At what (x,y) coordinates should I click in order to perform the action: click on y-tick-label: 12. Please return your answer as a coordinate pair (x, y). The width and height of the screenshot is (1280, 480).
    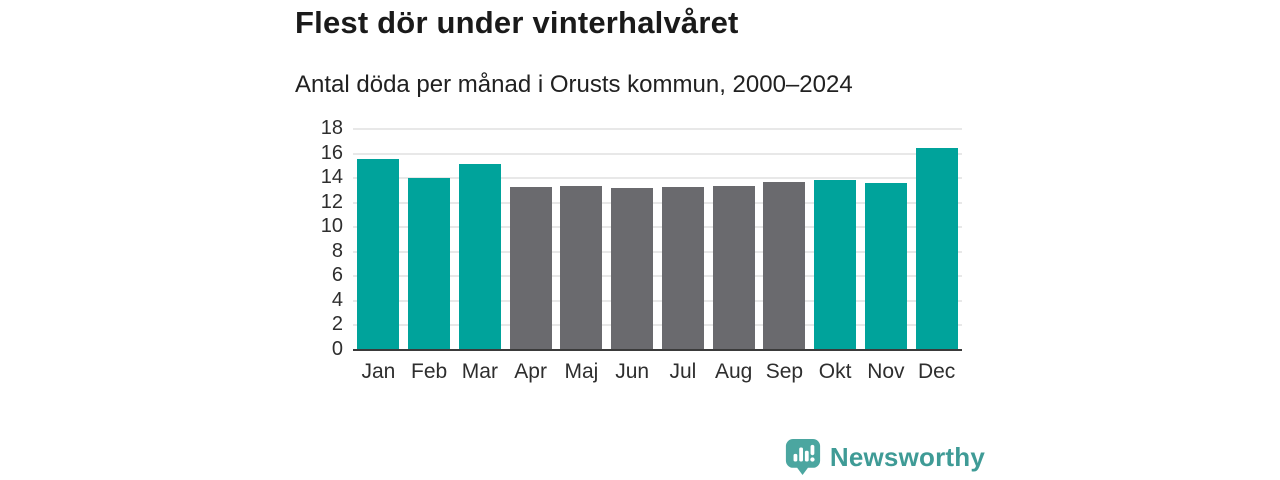
    Looking at the image, I should click on (331, 201).